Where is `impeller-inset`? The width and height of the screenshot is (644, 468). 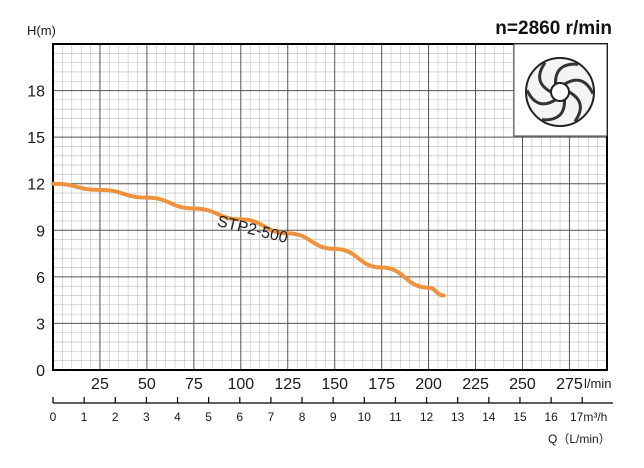
impeller-inset is located at coordinates (560, 90).